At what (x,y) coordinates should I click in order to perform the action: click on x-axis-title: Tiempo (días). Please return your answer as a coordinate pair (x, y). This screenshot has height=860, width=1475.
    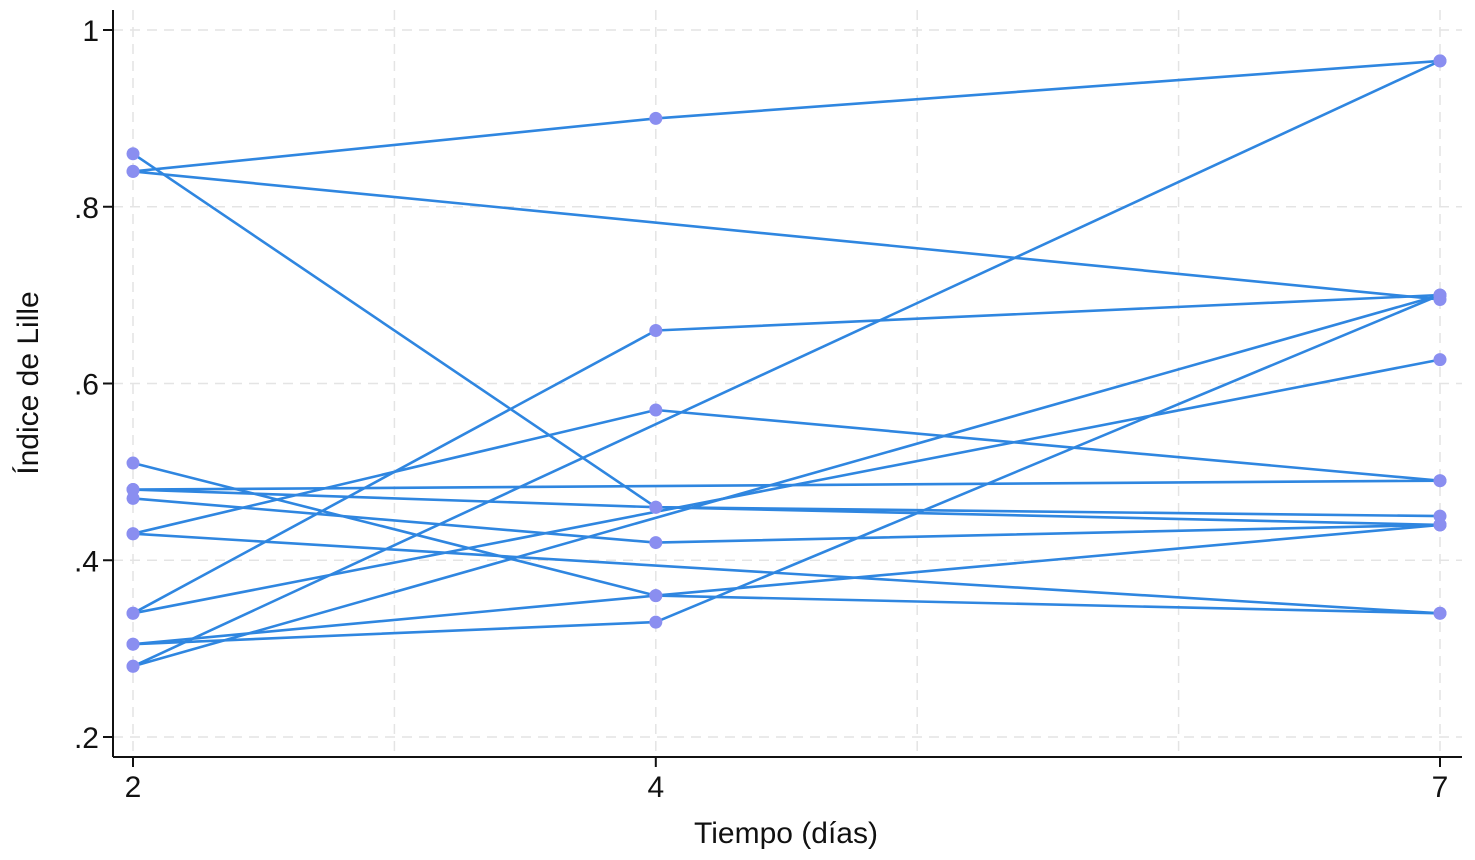
    Looking at the image, I should click on (786, 833).